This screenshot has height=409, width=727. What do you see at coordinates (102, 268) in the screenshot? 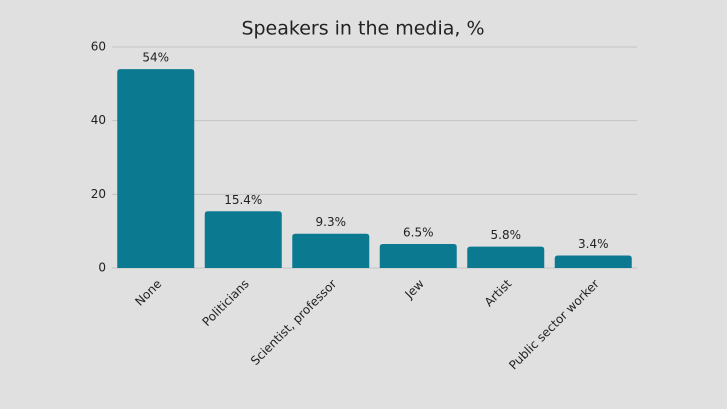
I see `y-tick-label: 0` at bounding box center [102, 268].